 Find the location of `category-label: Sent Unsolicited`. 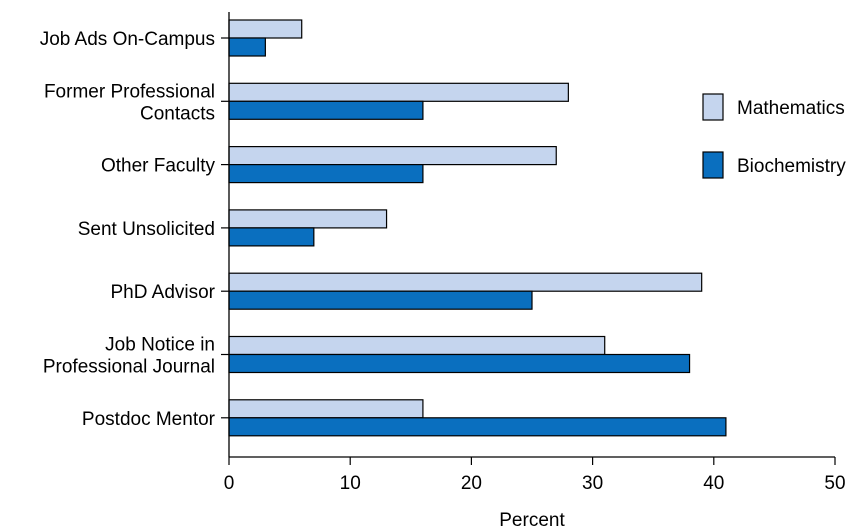

category-label: Sent Unsolicited is located at coordinates (146, 229).